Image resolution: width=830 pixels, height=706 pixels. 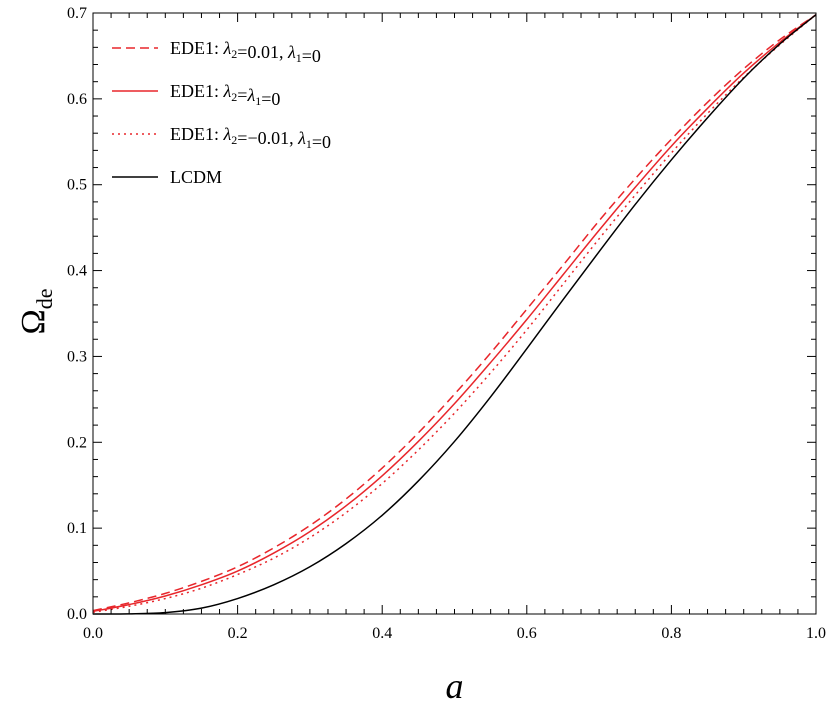 I want to click on legend-label-2: EDE1: λ2=λ1=0, so click(x=225, y=95).